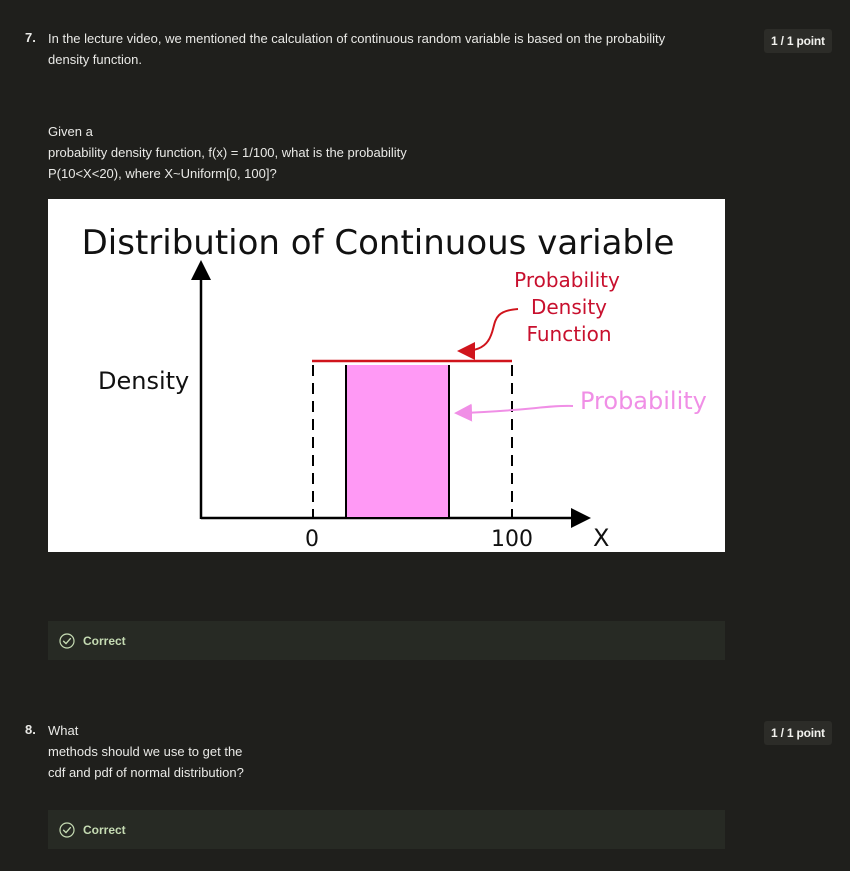  I want to click on question-detail-line: Given a, so click(70, 131).